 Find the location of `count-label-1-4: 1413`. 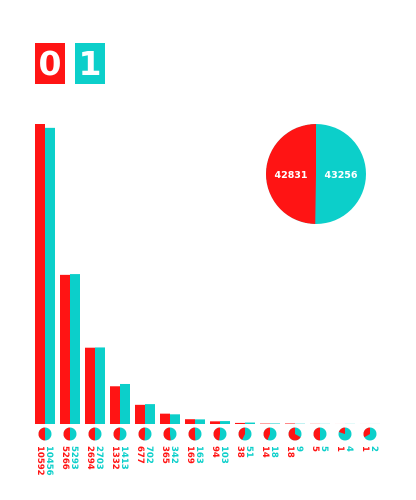

count-label-1-4: 1413 is located at coordinates (124, 458).